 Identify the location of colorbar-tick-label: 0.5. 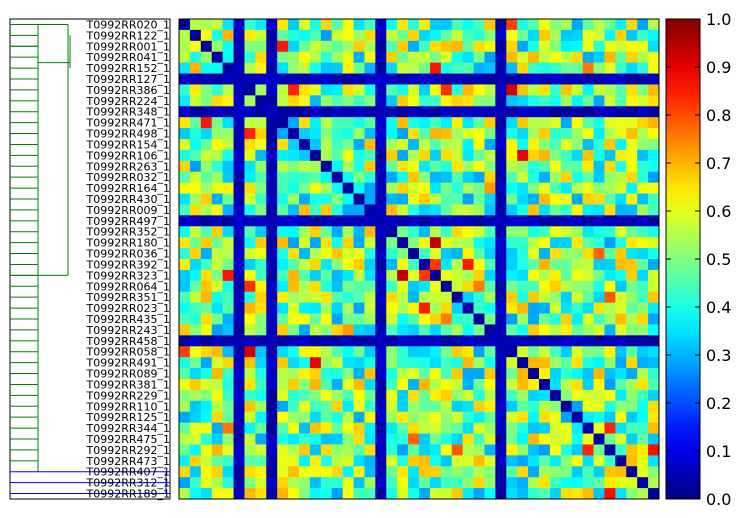
(718, 259).